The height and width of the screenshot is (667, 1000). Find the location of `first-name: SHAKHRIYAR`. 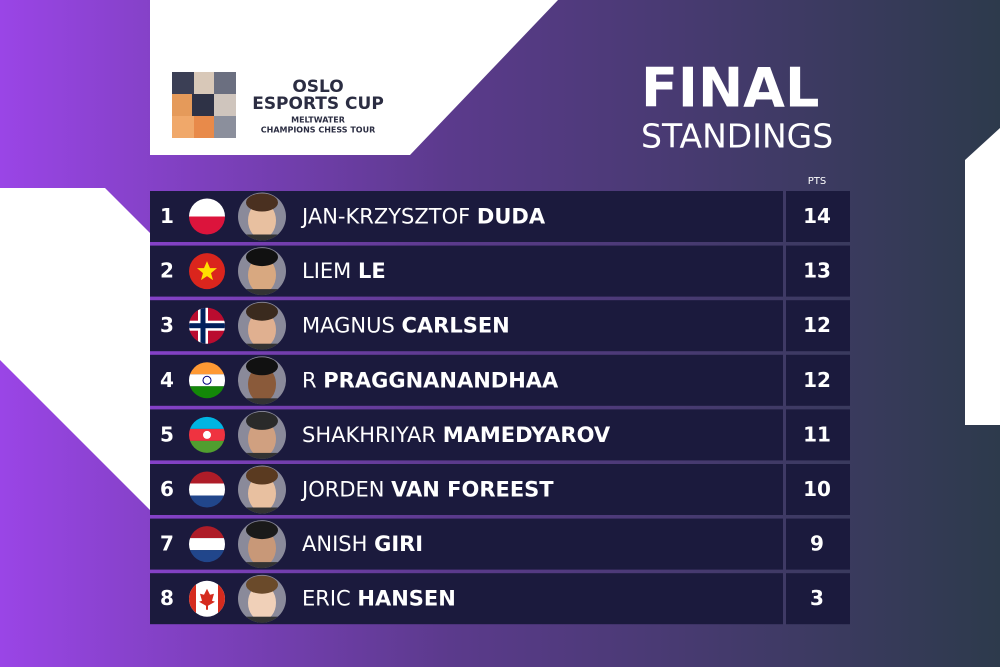

first-name: SHAKHRIYAR is located at coordinates (369, 435).